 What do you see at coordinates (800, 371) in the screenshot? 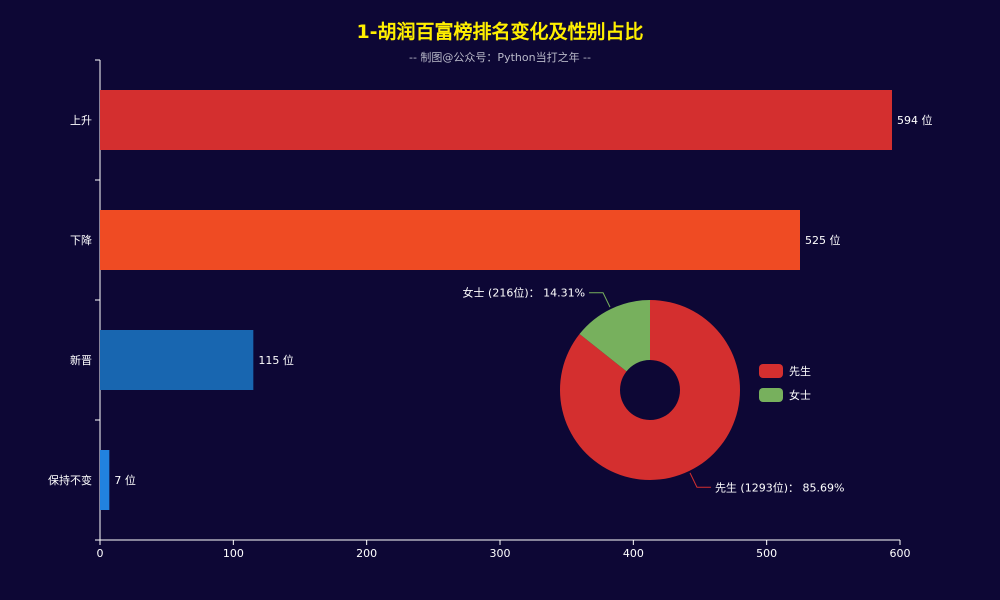
I see `legend-label: 先生` at bounding box center [800, 371].